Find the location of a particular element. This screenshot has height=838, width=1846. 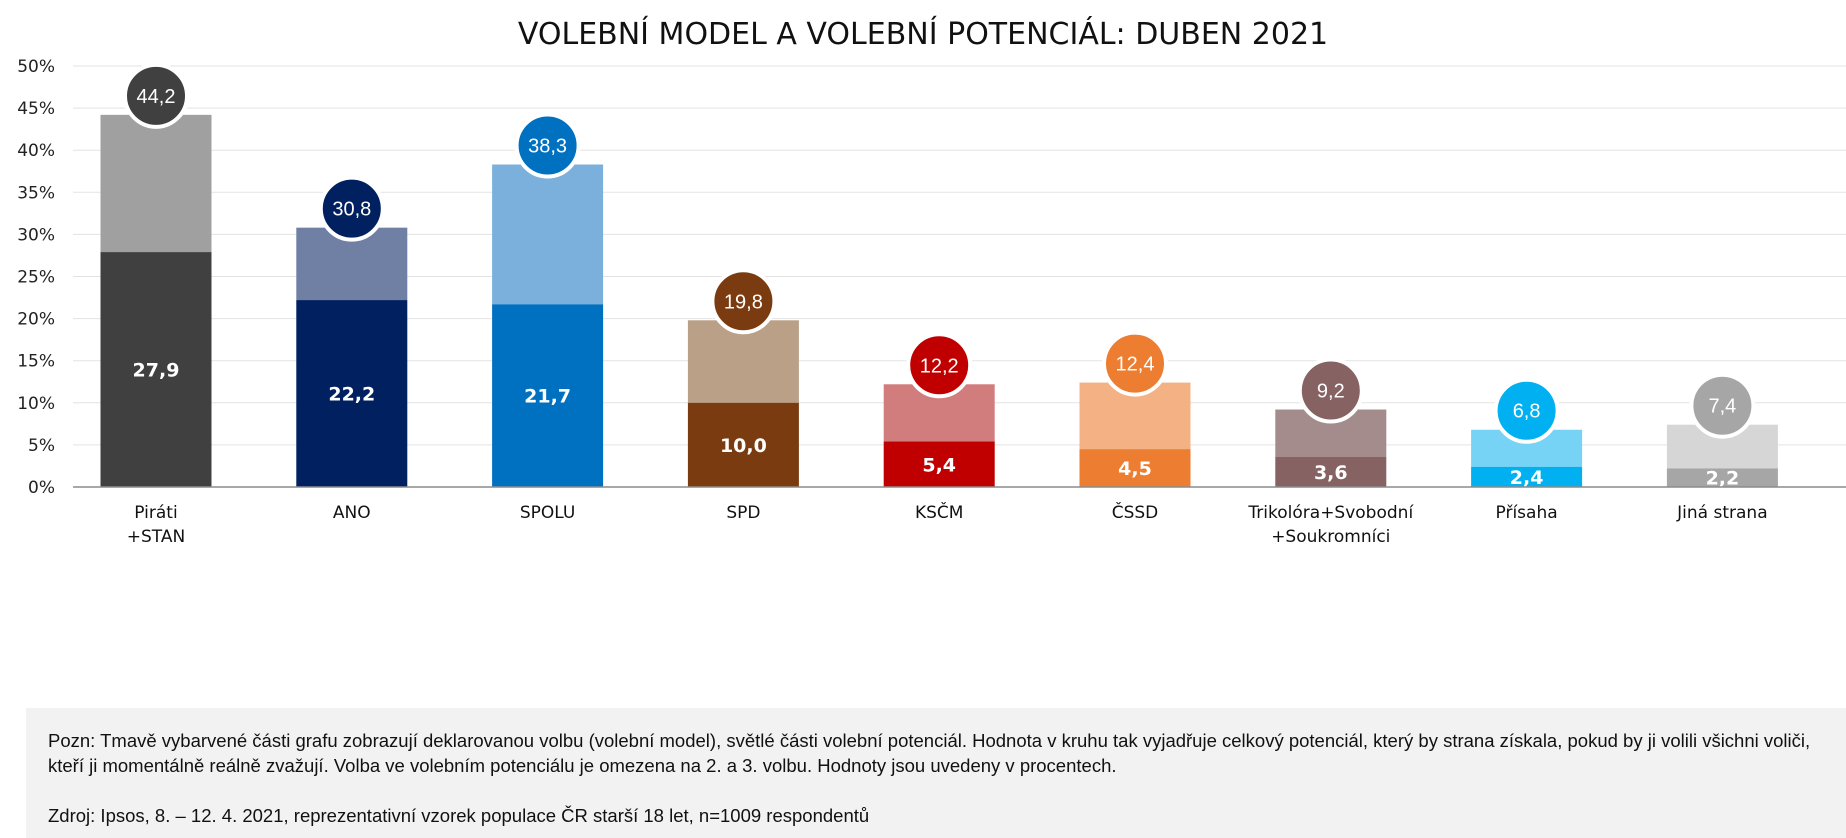

category-label: ČSSD is located at coordinates (1135, 512).